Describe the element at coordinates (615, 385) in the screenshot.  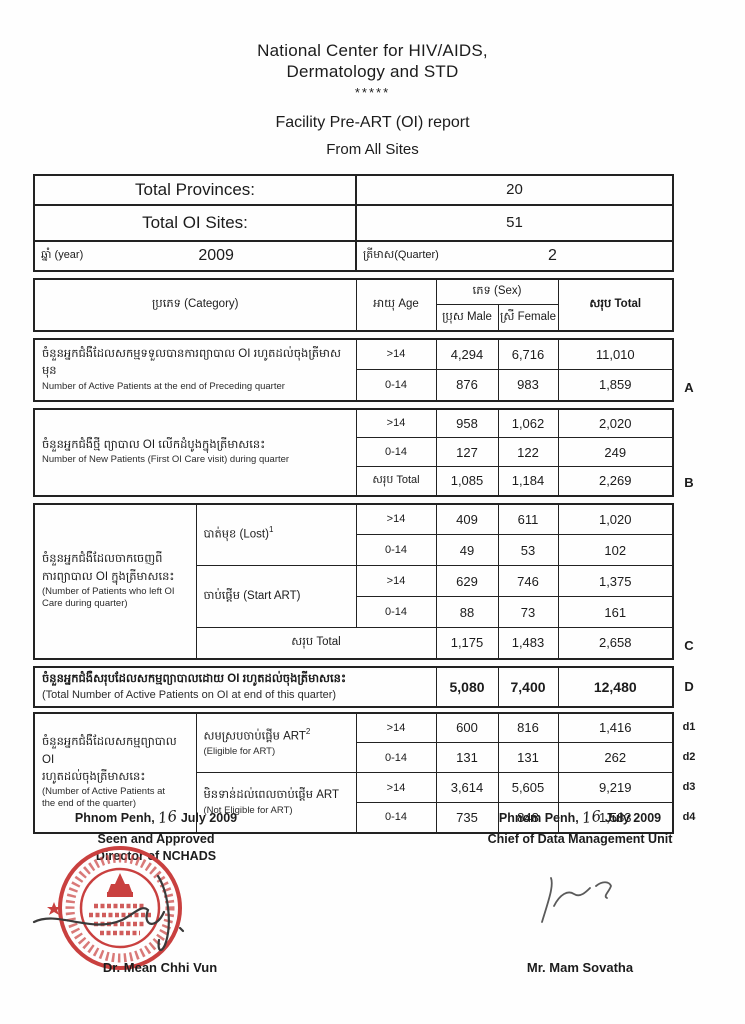
I see `total-value: 1,859` at that location.